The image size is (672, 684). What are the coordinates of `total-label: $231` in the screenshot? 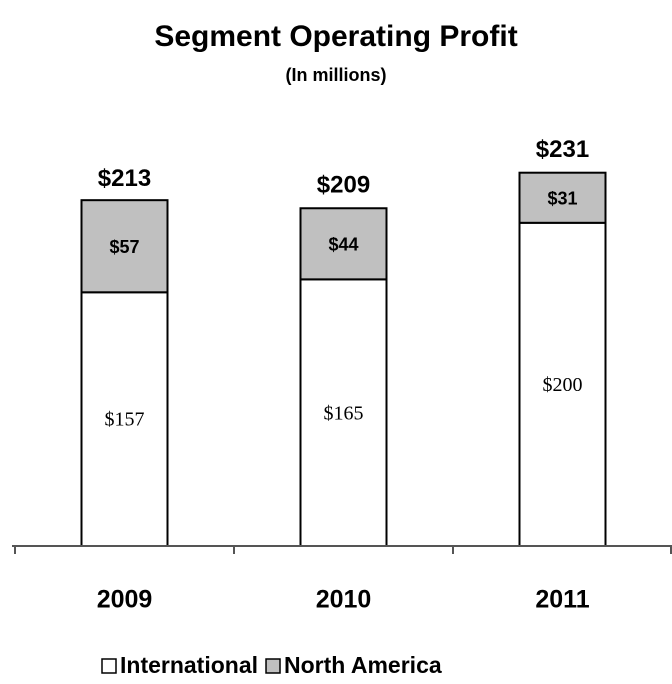 It's located at (562, 149).